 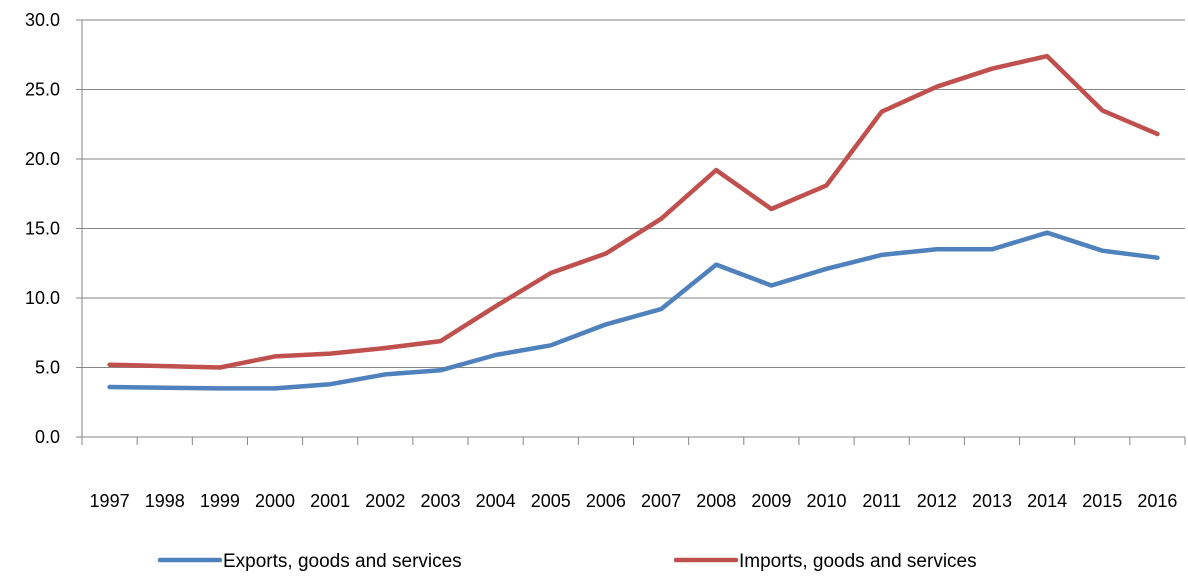 I want to click on x-tick-label: 2013, so click(x=992, y=501).